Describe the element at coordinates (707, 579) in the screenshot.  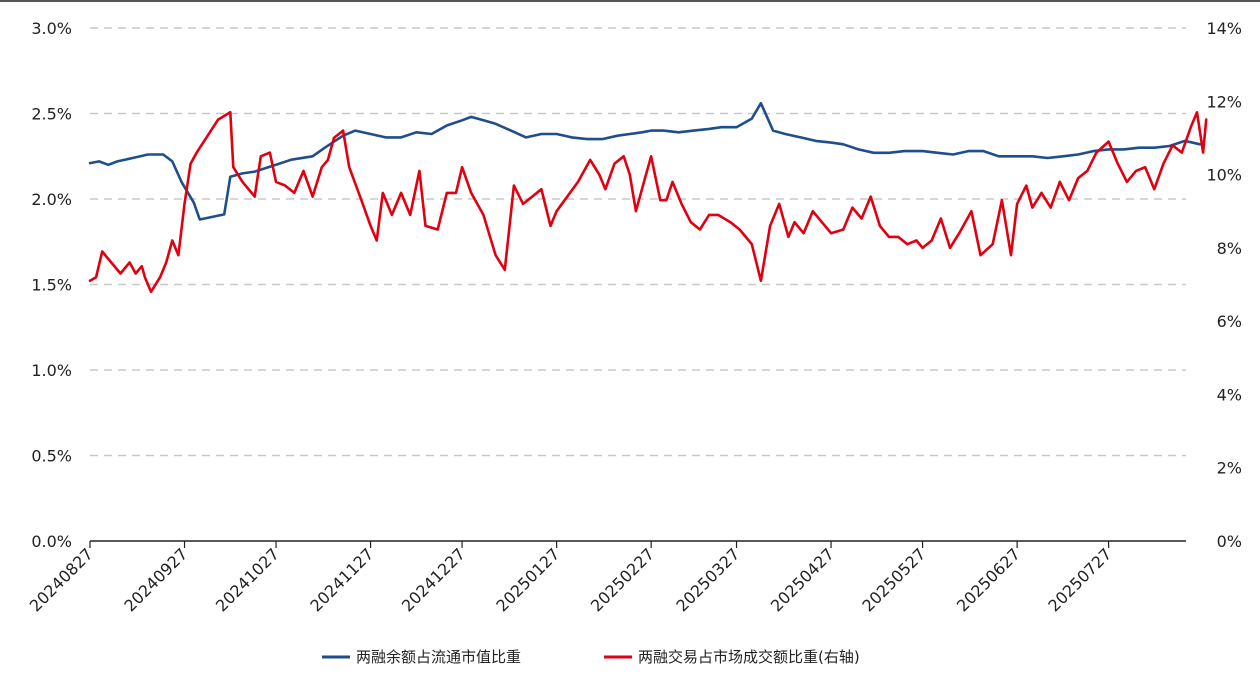
I see `x-tick-label: 20250327` at that location.